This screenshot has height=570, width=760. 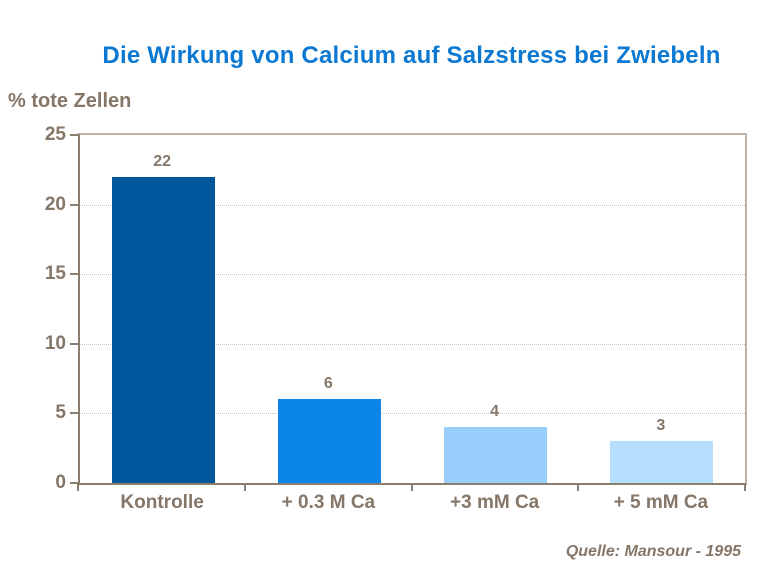 I want to click on value-label-1: 22, so click(x=162, y=161).